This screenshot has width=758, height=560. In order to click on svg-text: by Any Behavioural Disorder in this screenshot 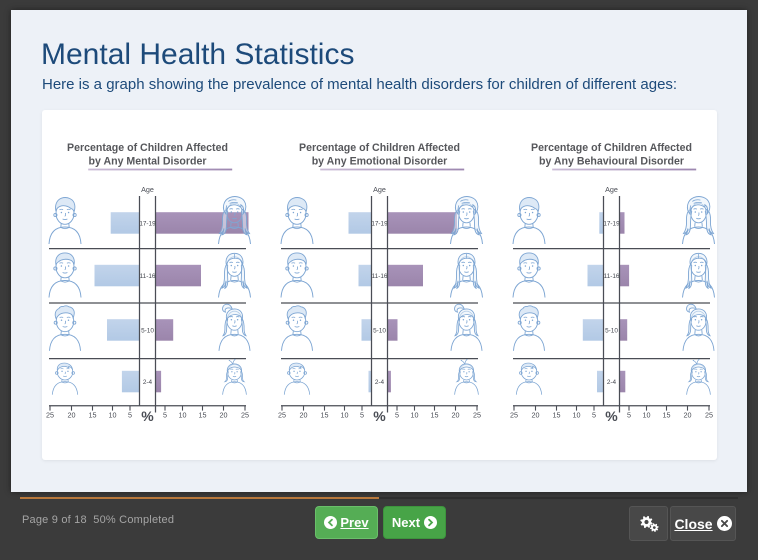, I will do `click(611, 162)`.